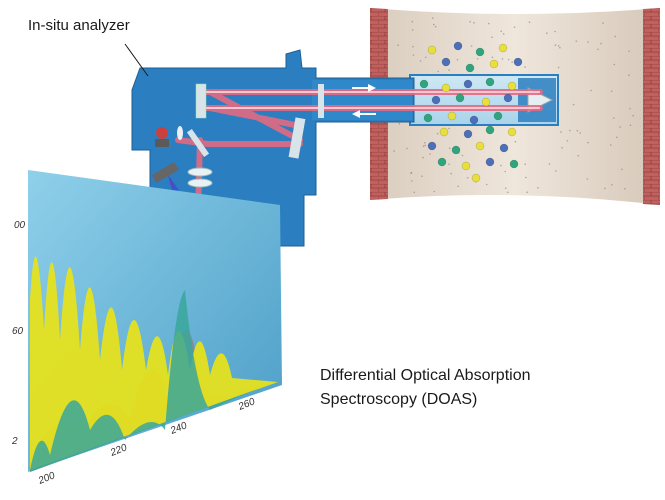  Describe the element at coordinates (165, 172) in the screenshot. I see `detector-icon` at that location.